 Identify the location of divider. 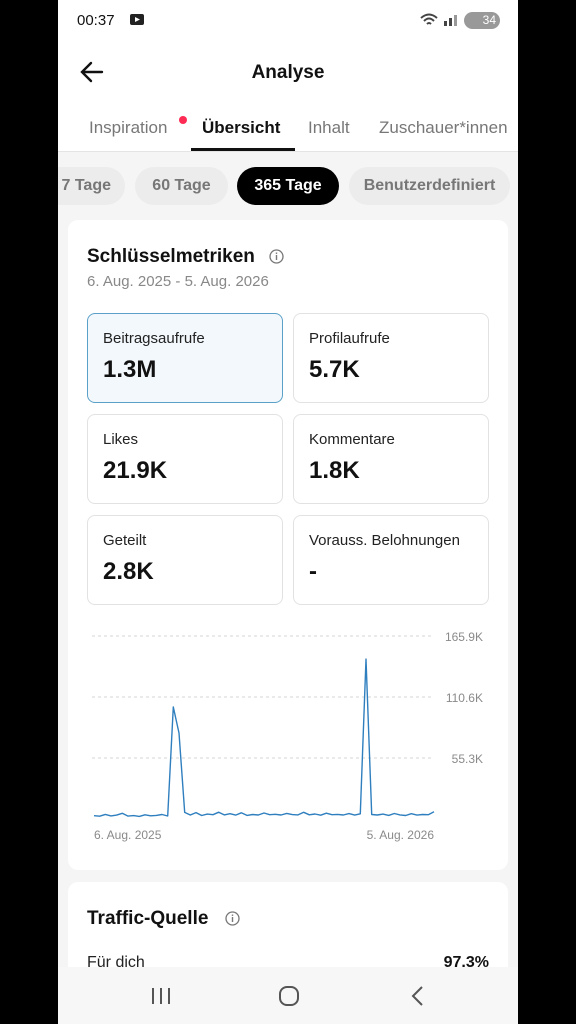
(288, 151).